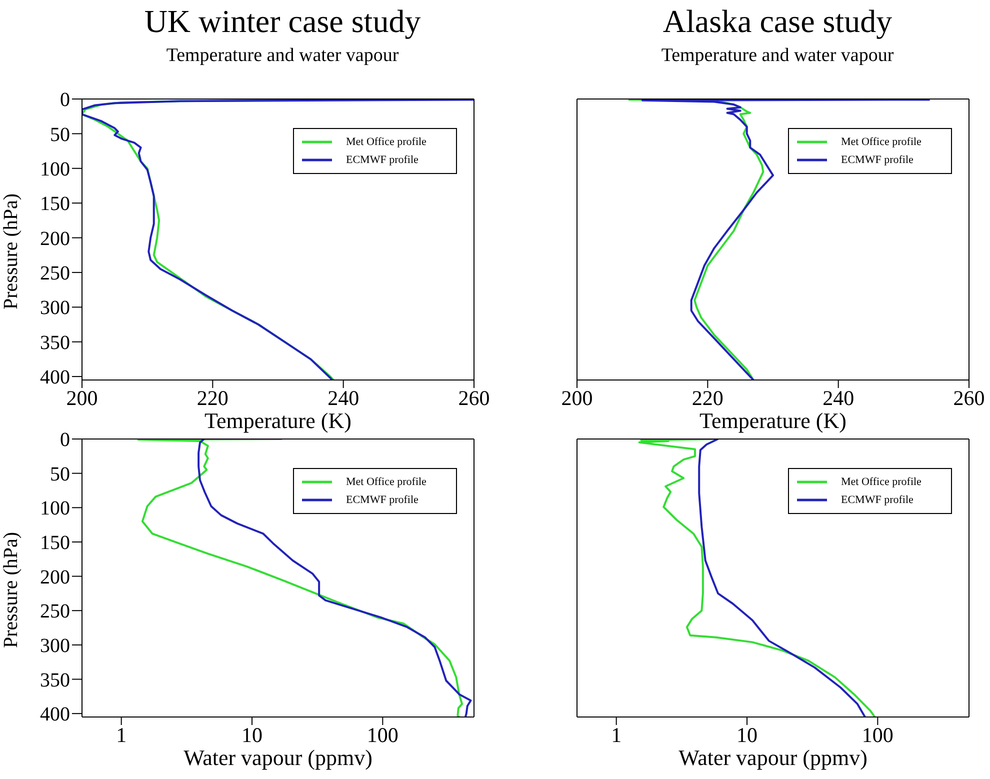  I want to click on chart-title: UK winter case study, so click(282, 21).